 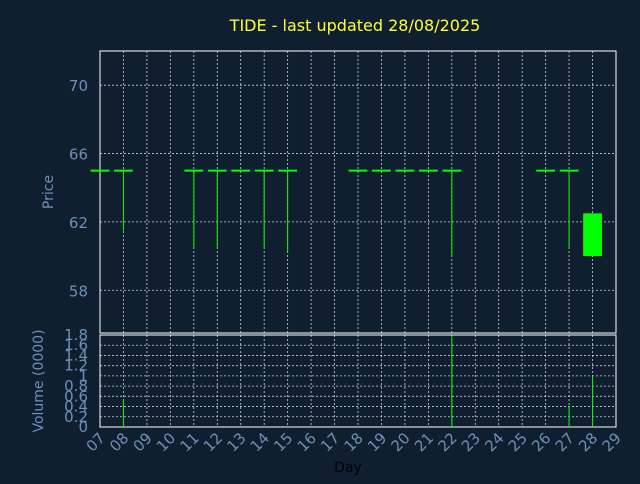 I want to click on x-tick-label: 18, so click(x=354, y=442).